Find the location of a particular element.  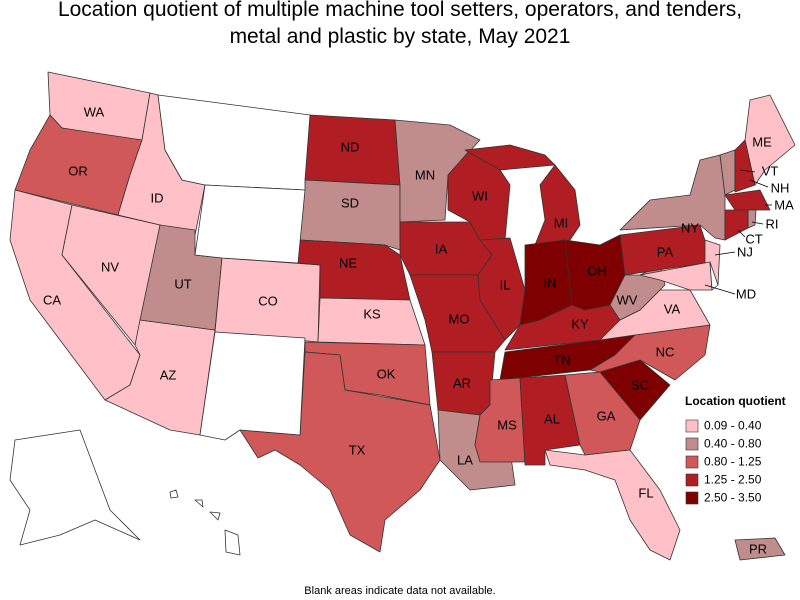

state-label: NV is located at coordinates (110, 266).